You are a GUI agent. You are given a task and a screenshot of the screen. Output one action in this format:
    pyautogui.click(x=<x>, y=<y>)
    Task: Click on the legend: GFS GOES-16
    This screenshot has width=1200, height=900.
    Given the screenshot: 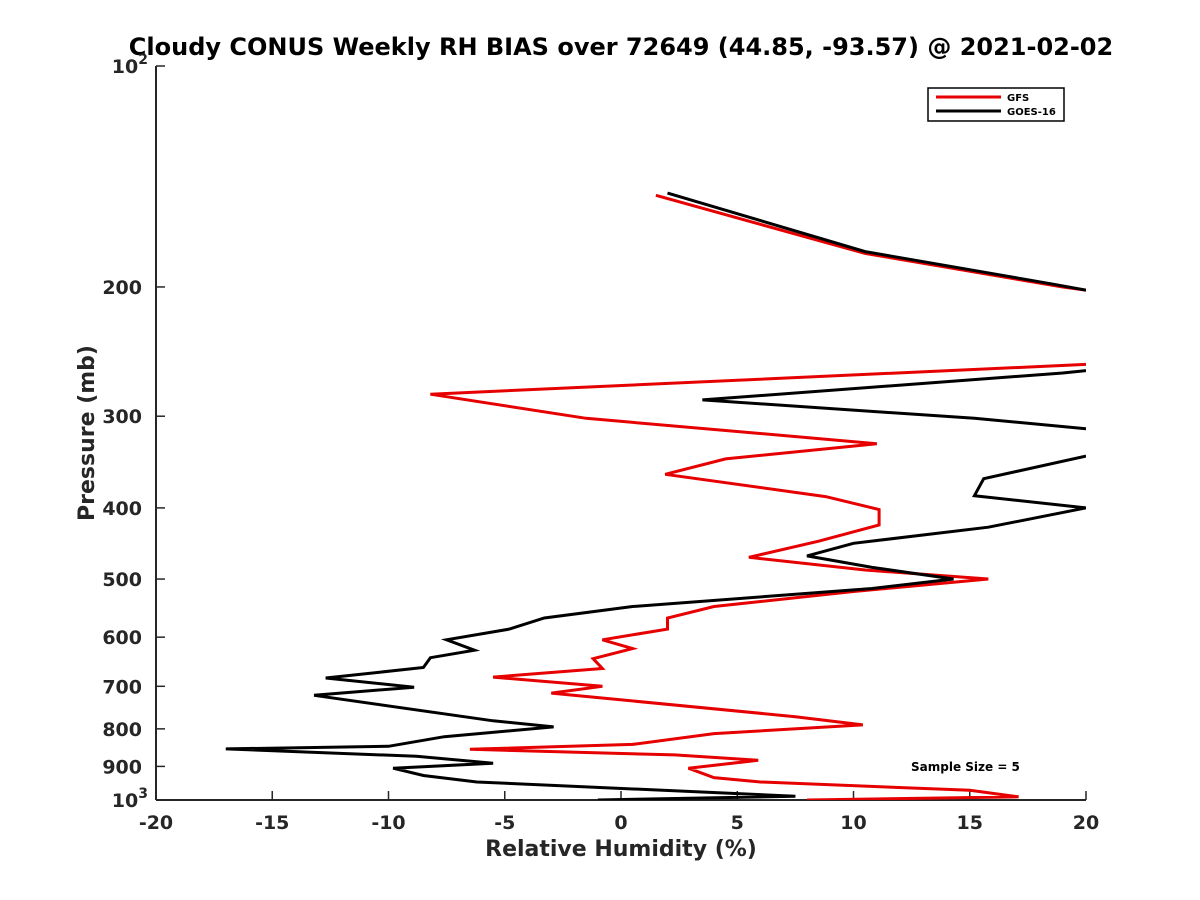 What is the action you would take?
    pyautogui.click(x=996, y=104)
    